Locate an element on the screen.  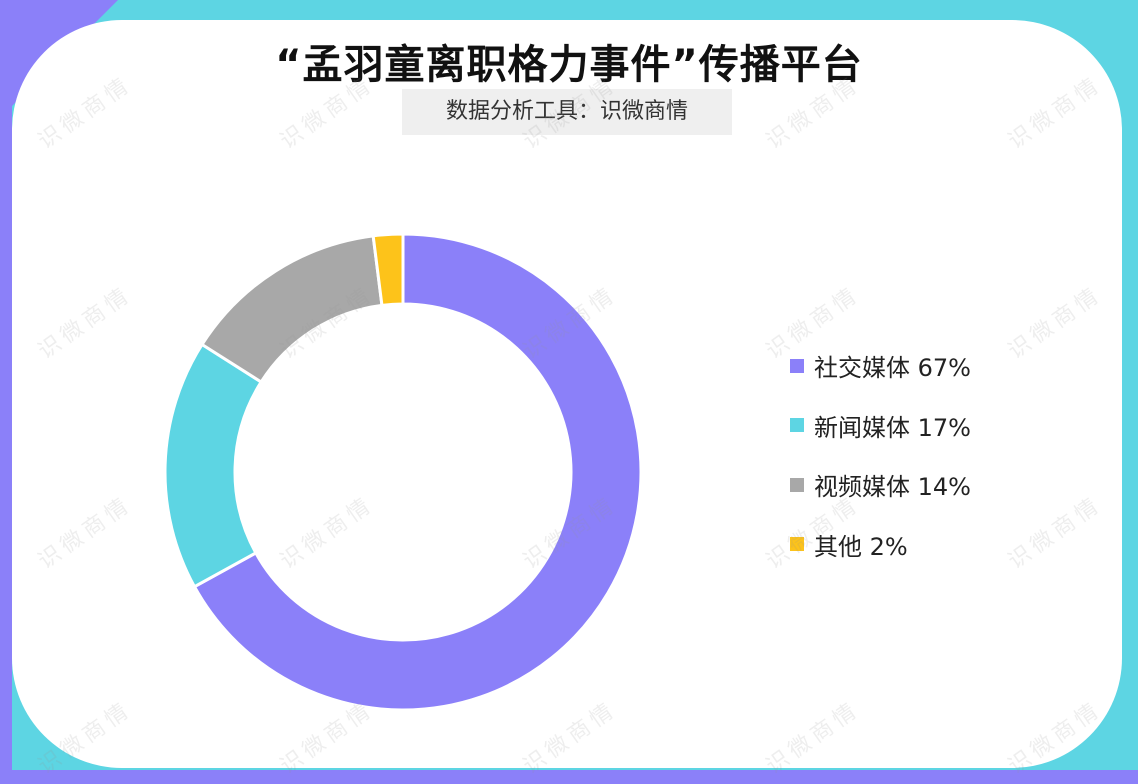
legend-label: 视频媒体 14% is located at coordinates (892, 487).